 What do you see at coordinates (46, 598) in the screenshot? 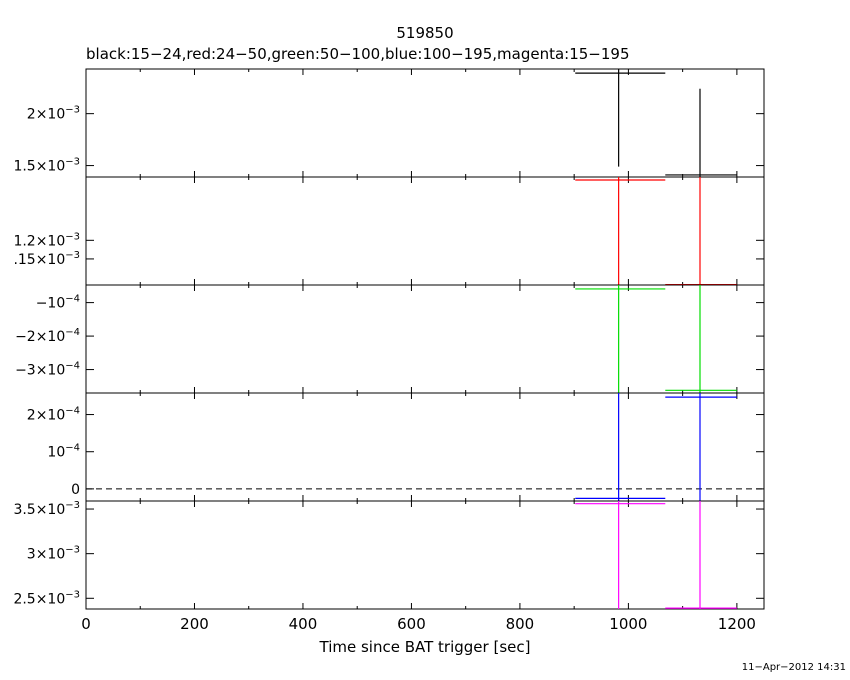
I see `y-tick-label: 2.5×10⁻³` at bounding box center [46, 598].